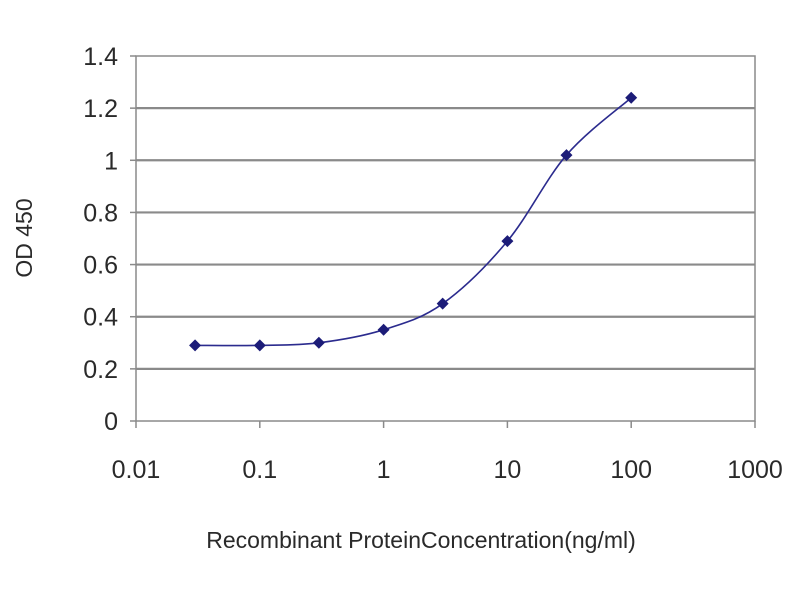 This screenshot has width=800, height=600. What do you see at coordinates (100, 57) in the screenshot?
I see `y-tick-label: 1.4` at bounding box center [100, 57].